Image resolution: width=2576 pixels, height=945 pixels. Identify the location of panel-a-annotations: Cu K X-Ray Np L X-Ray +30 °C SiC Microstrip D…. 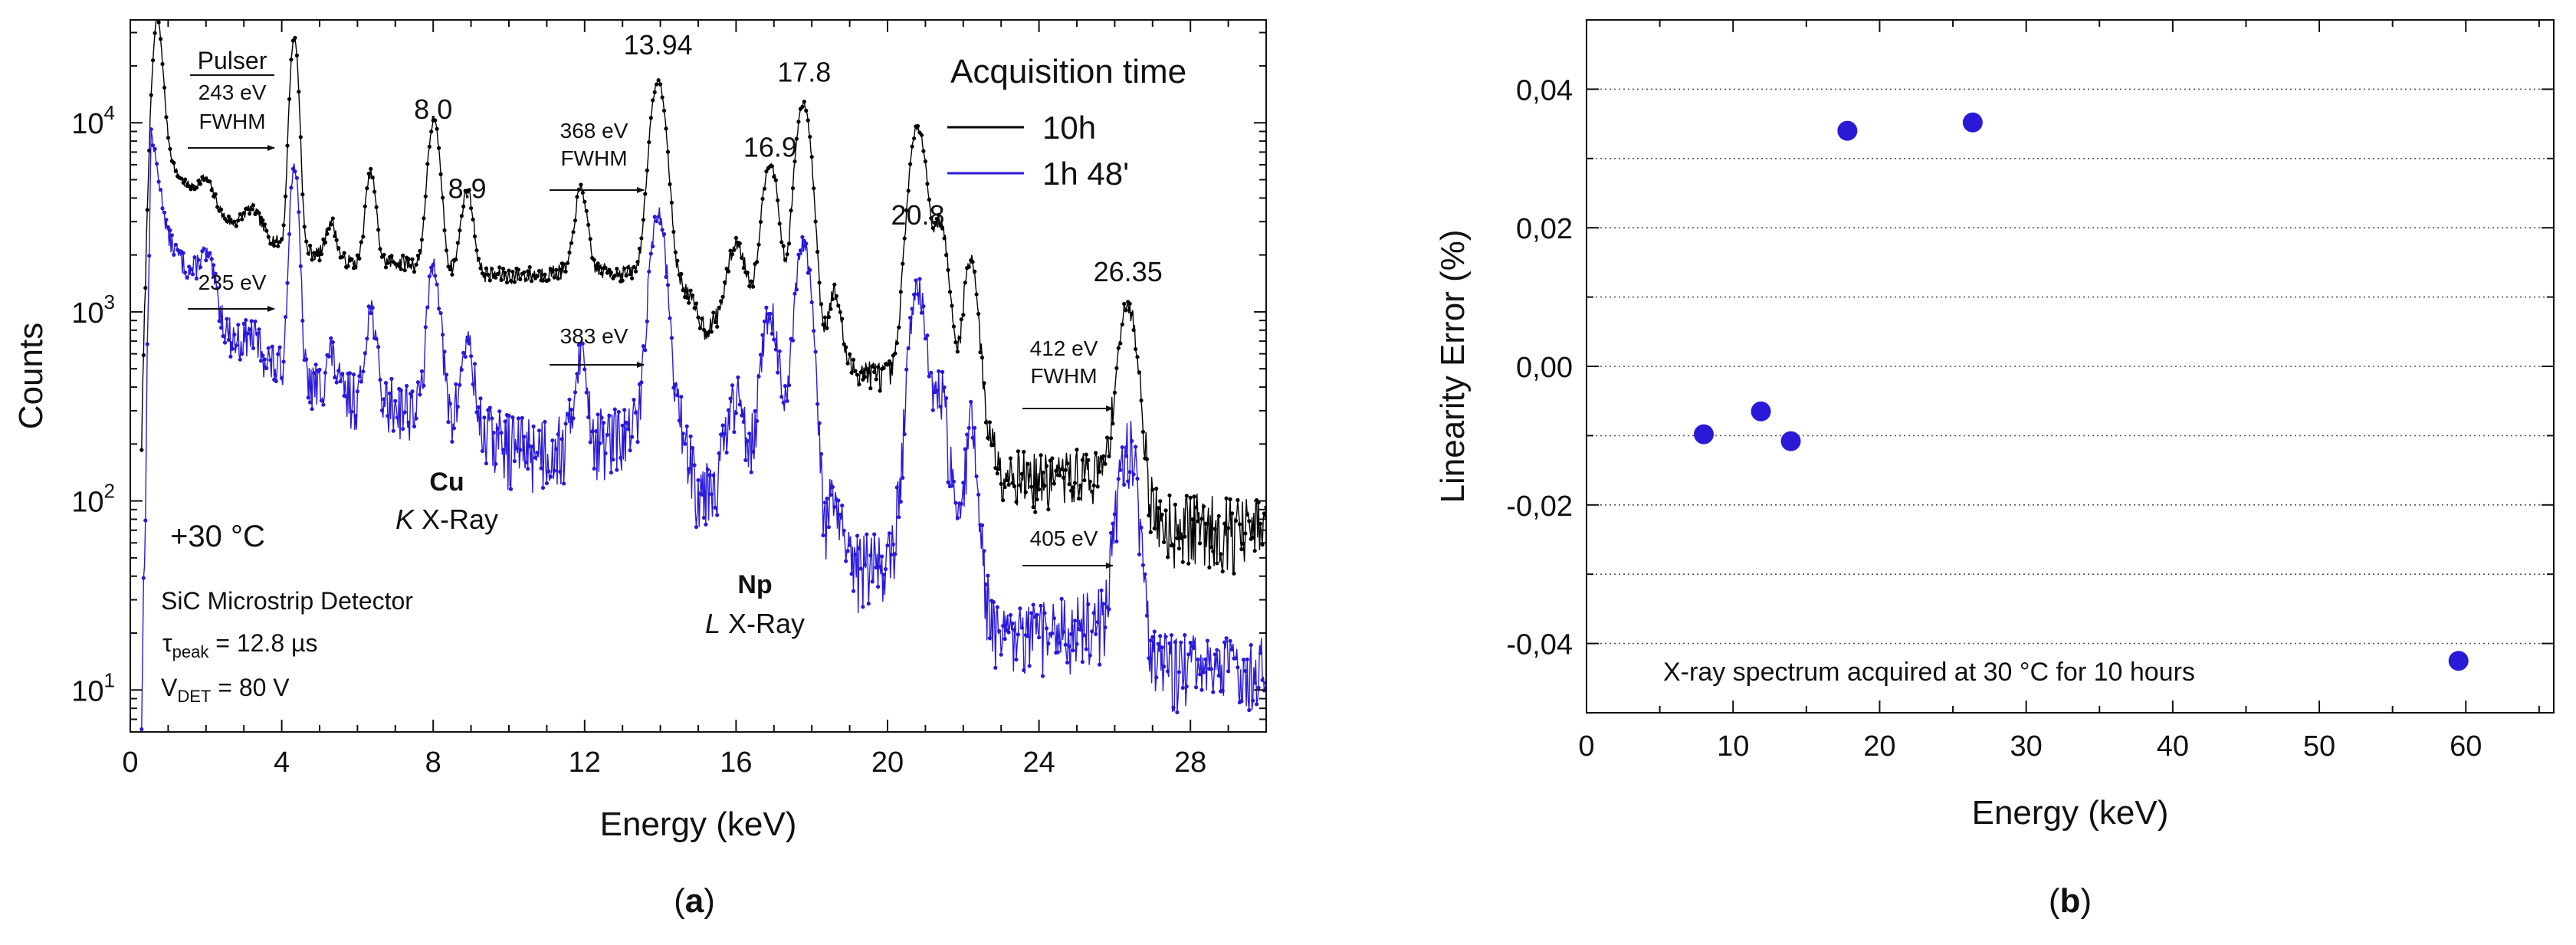
(483, 587).